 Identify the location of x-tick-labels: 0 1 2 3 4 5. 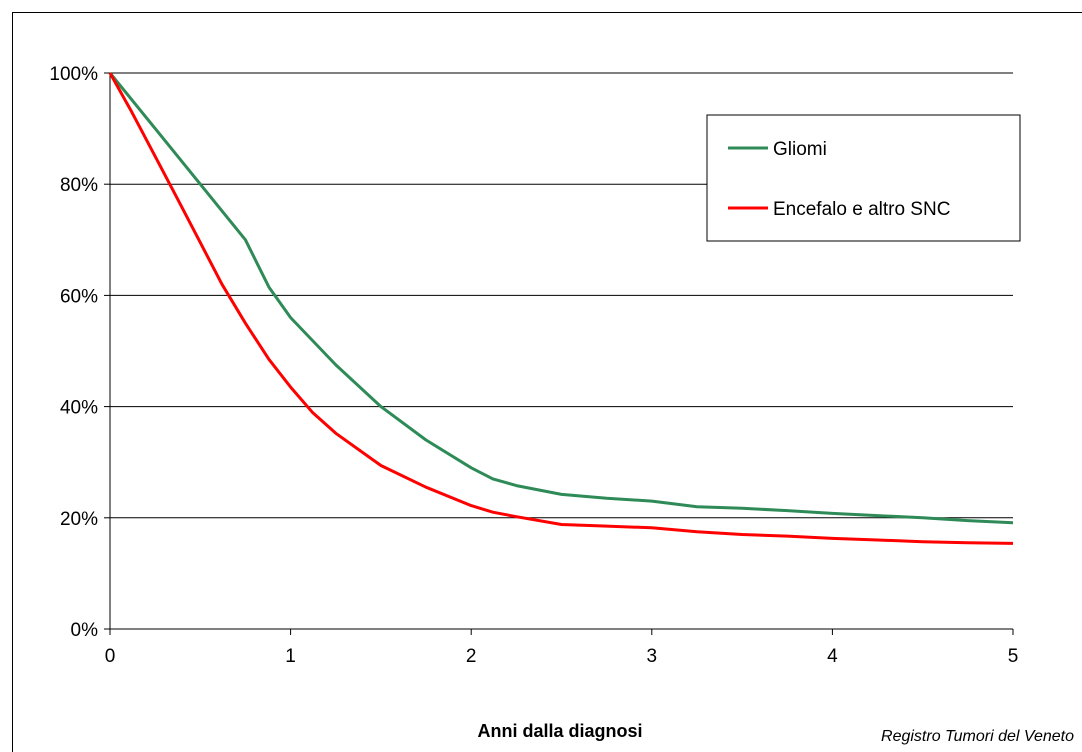
(562, 656).